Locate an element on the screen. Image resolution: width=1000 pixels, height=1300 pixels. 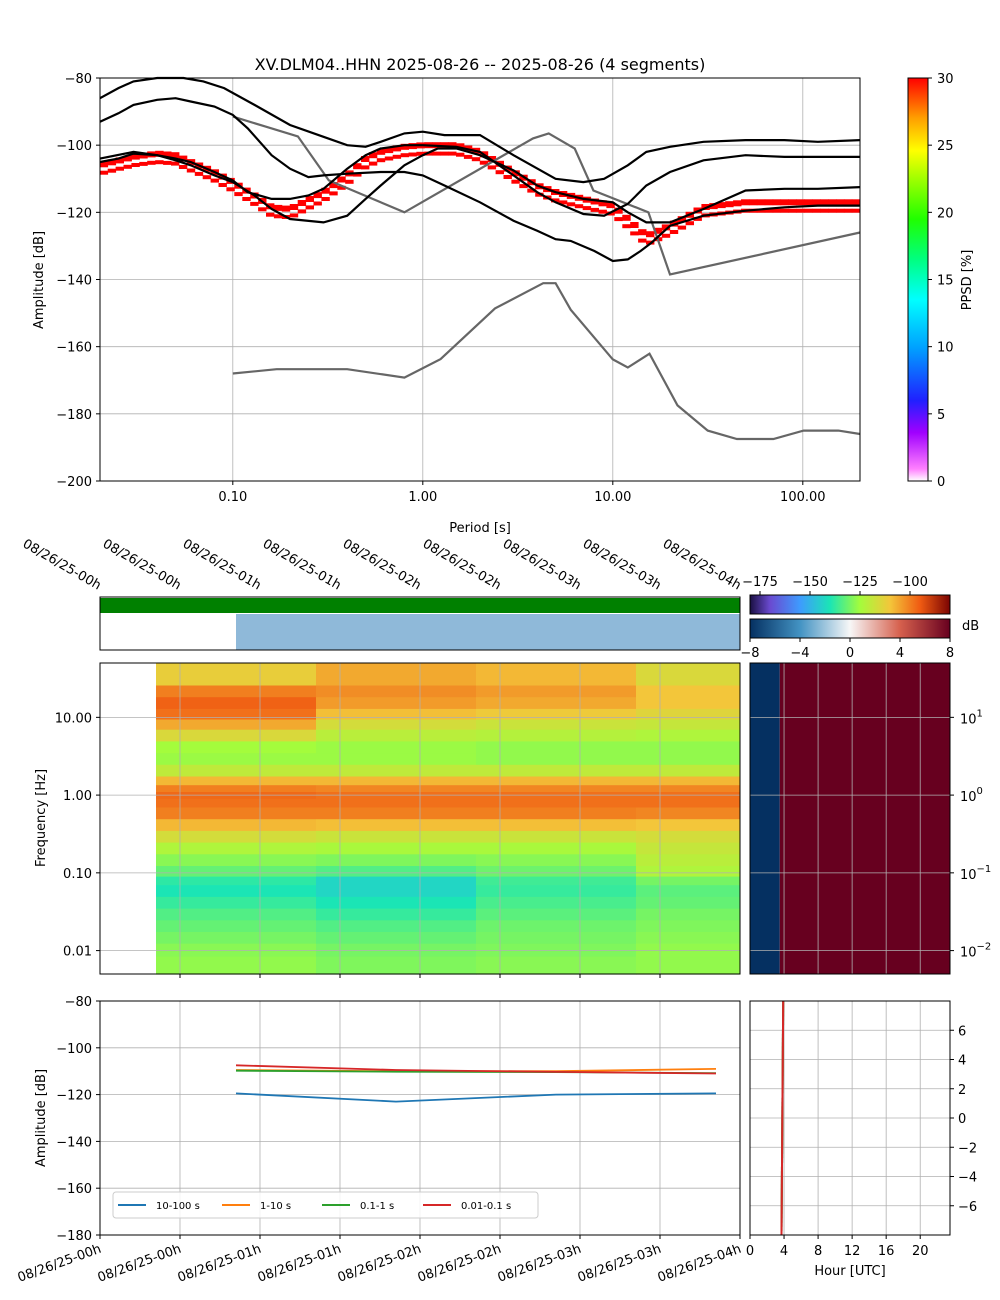
ppsd-y-tick-label: −120 is located at coordinates (74, 213).